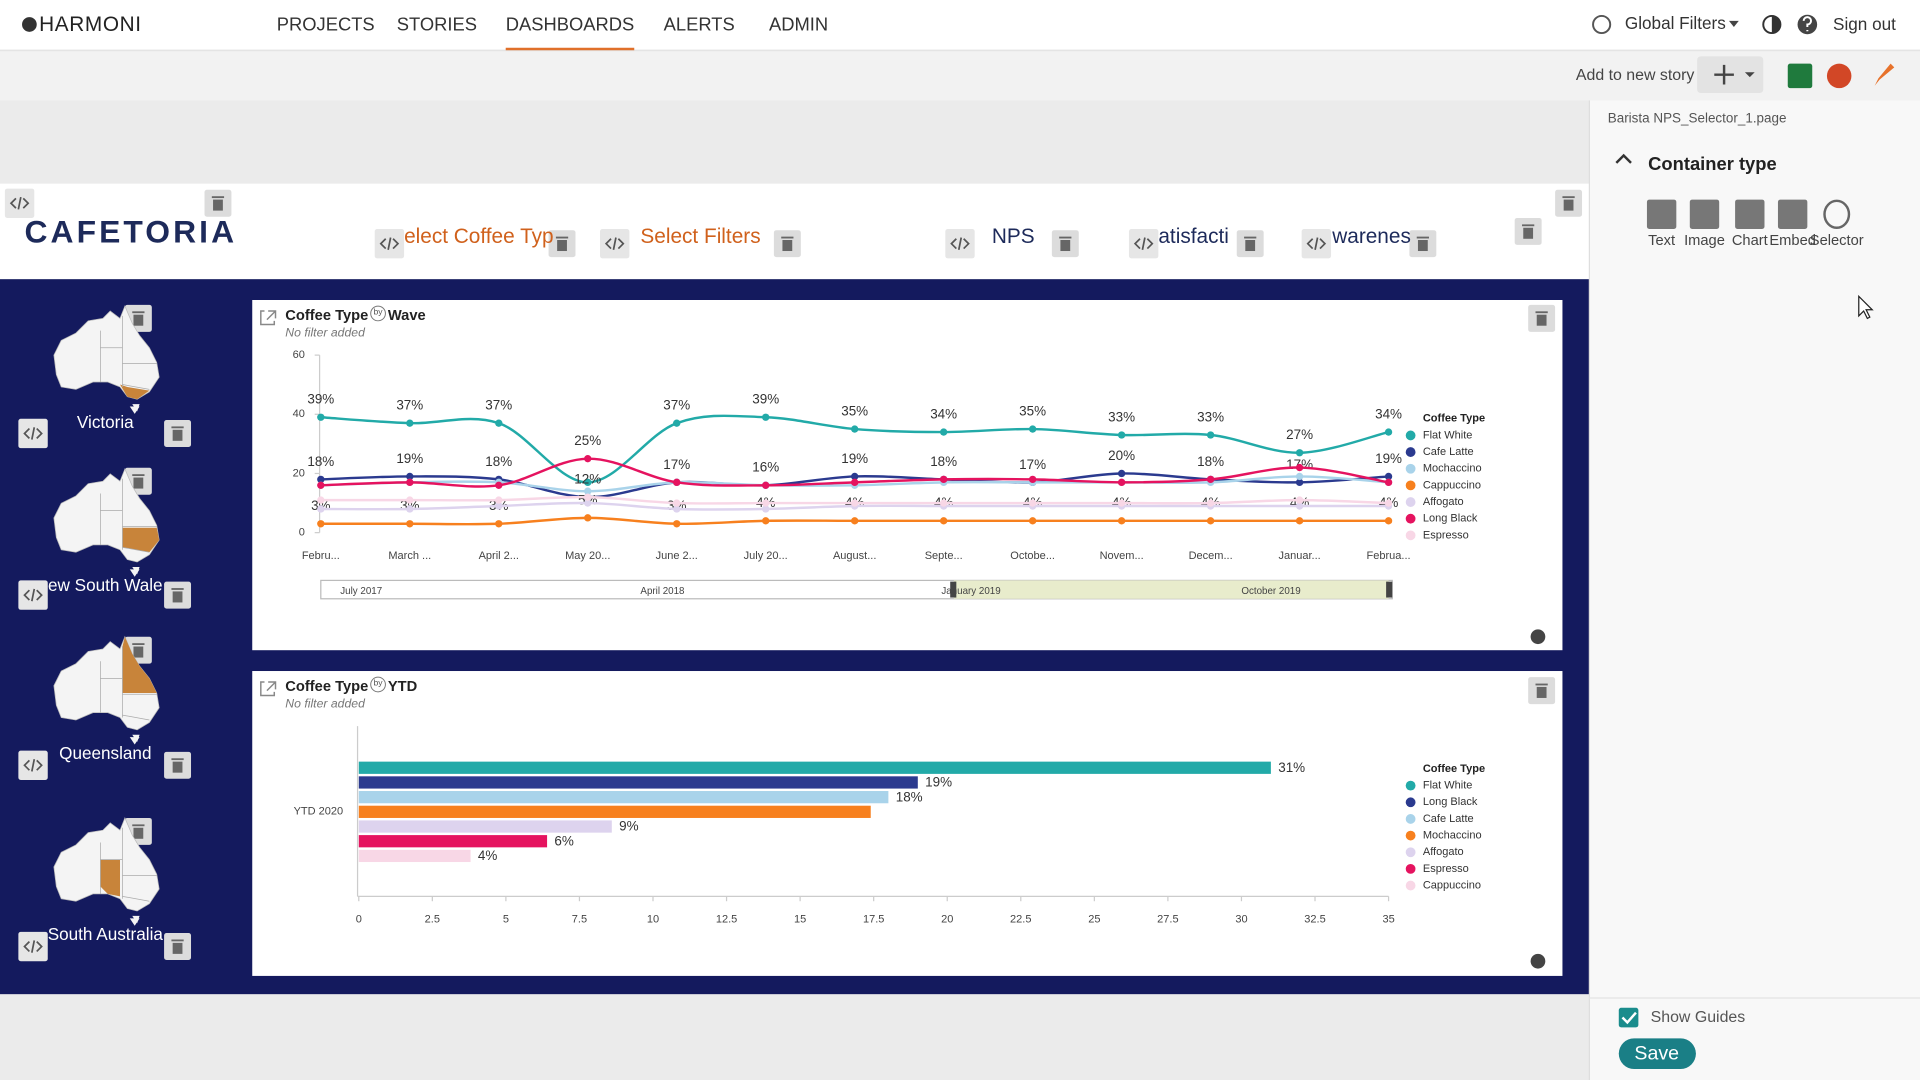 The width and height of the screenshot is (1920, 1080). I want to click on edit-icon, so click(1884, 74).